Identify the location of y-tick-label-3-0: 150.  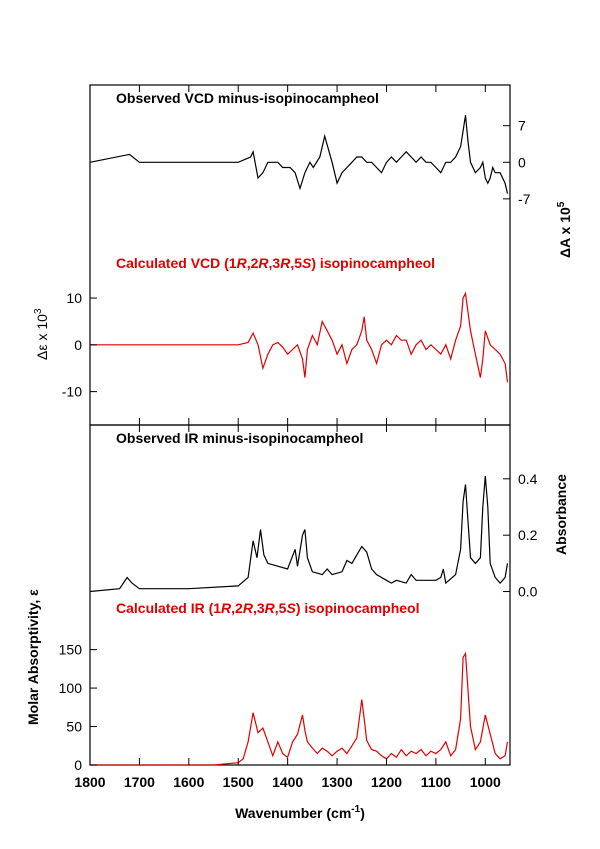
(71, 650).